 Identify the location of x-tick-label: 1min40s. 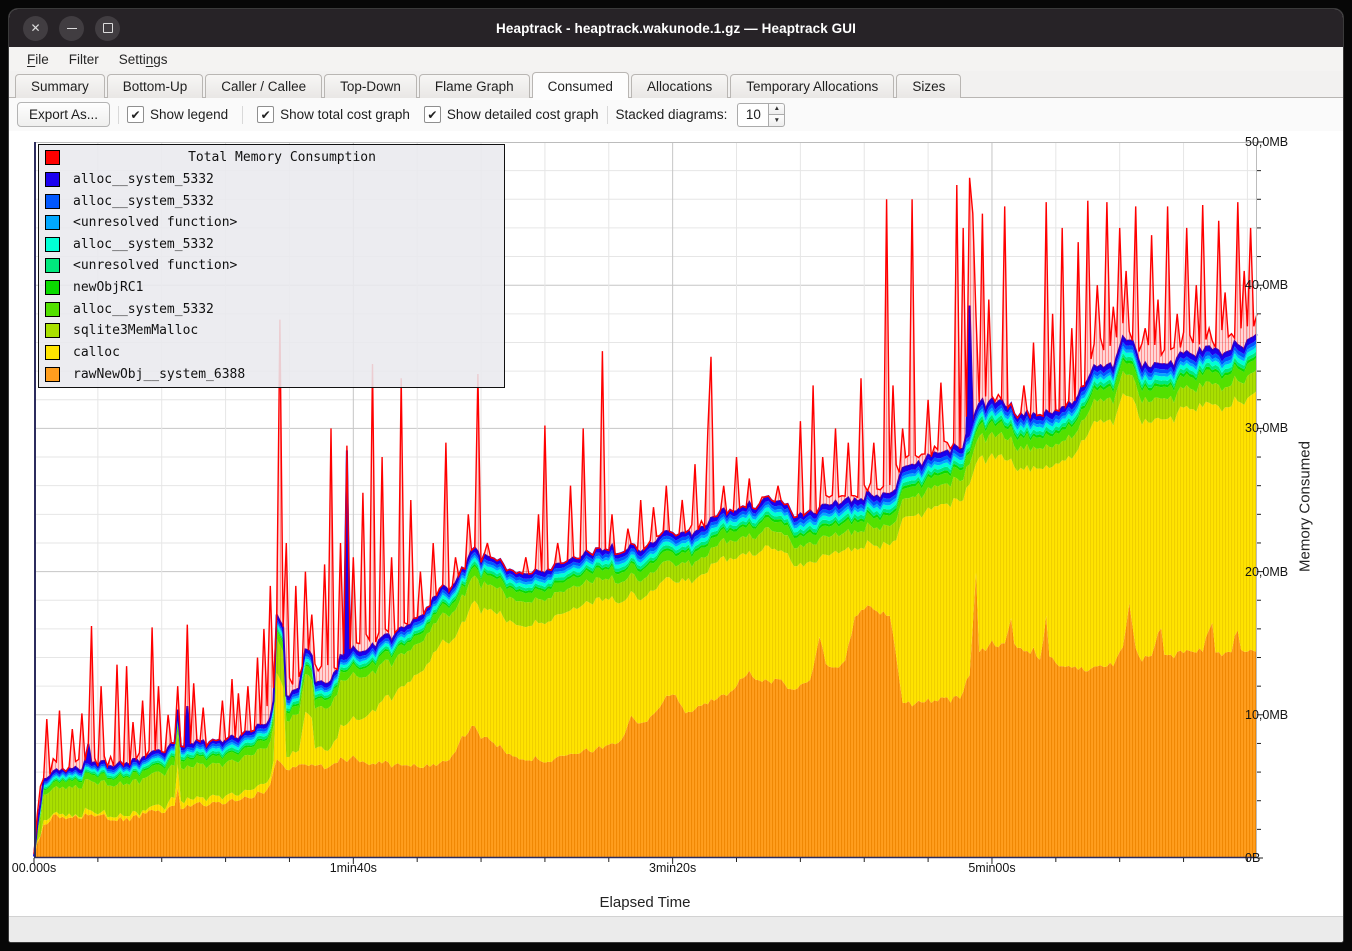
(353, 868).